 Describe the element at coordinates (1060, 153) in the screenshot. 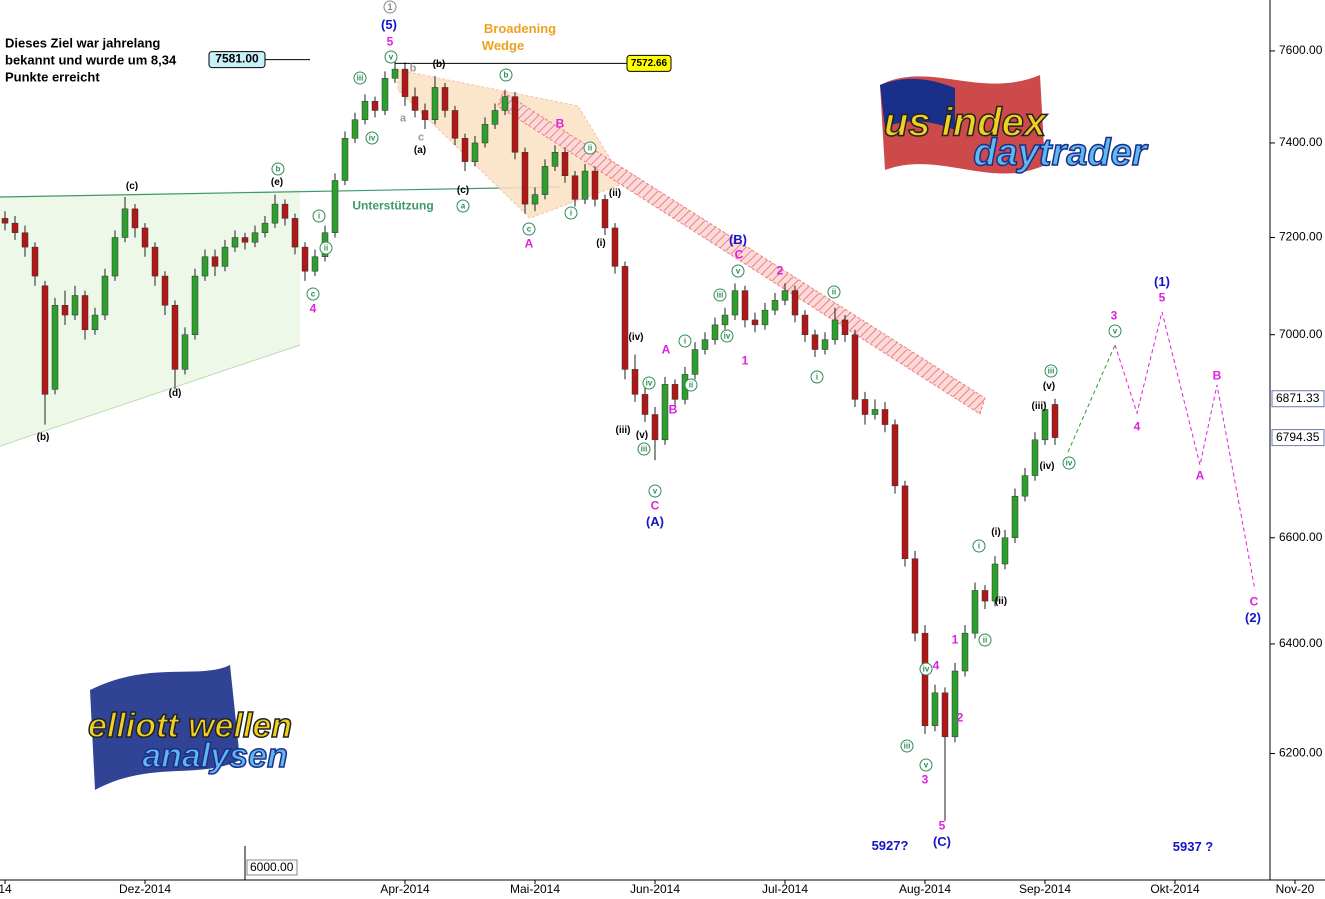

I see `logo-text: daytrader` at that location.